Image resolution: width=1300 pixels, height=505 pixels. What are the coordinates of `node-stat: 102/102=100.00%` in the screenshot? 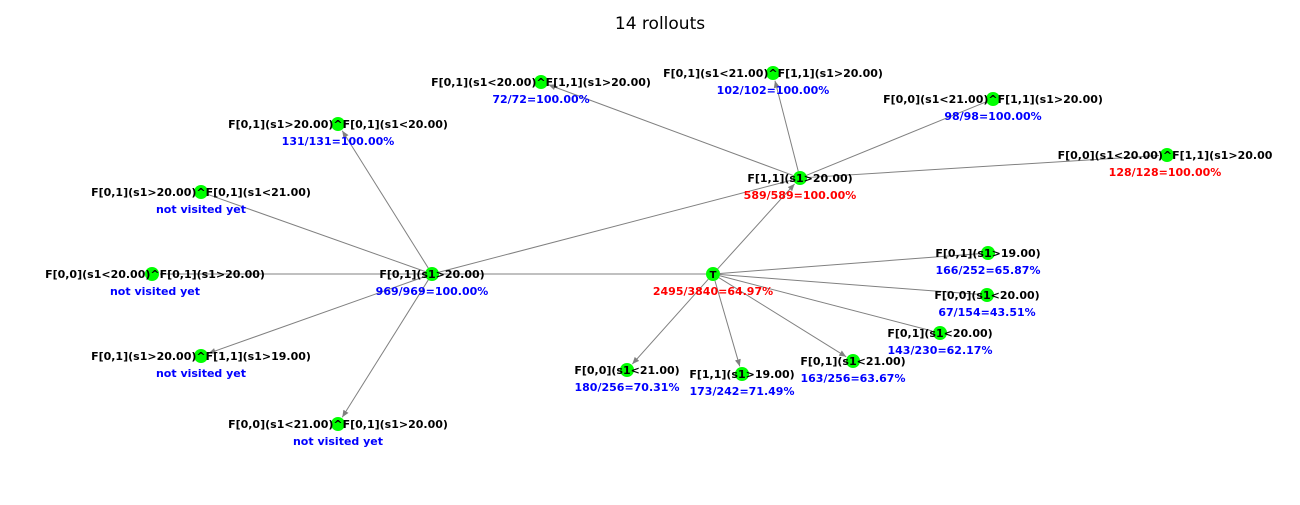 It's located at (773, 90).